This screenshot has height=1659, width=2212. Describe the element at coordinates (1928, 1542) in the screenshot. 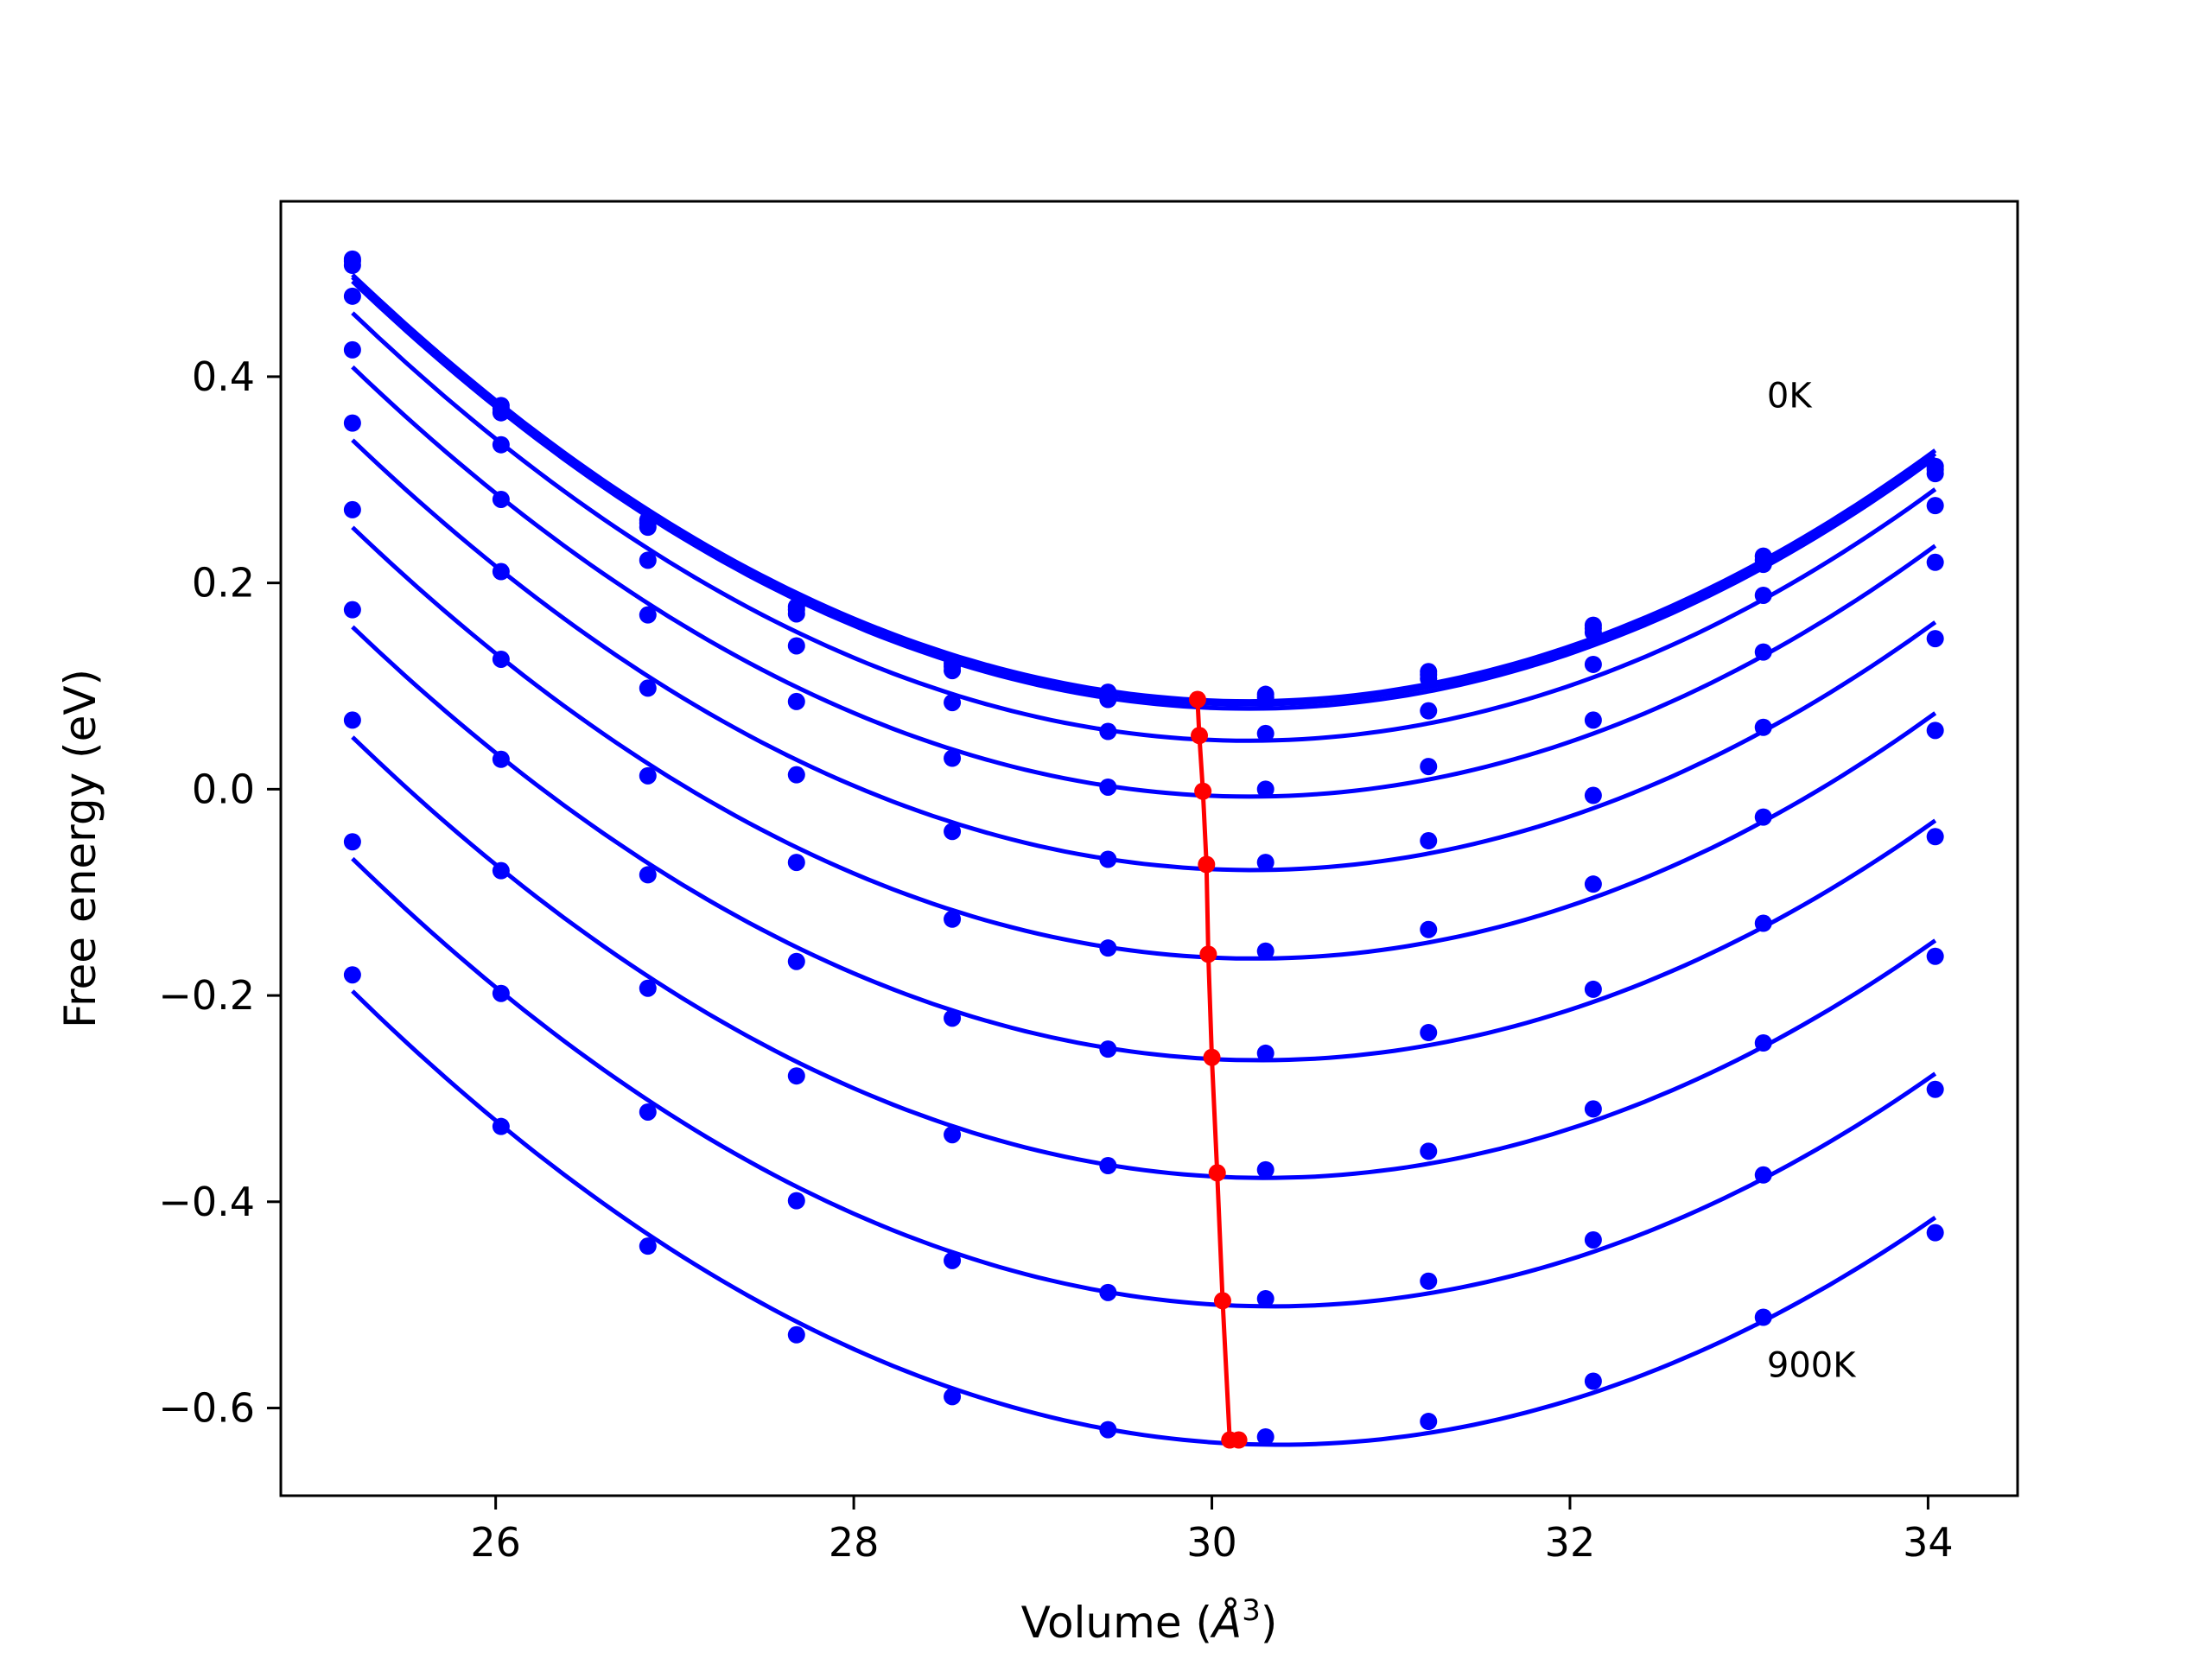

I see `x-tick-label: 34` at that location.